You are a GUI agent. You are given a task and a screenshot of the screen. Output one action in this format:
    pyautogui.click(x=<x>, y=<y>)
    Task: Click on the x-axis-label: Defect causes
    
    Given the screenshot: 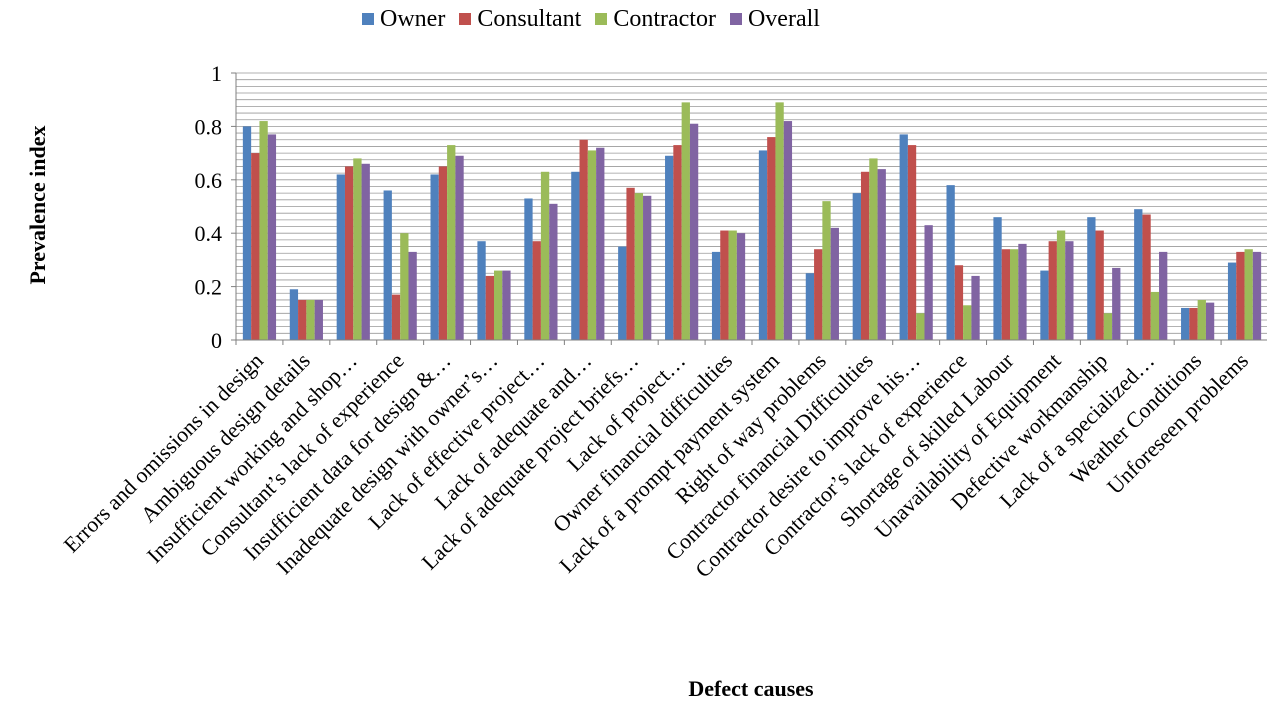 What is the action you would take?
    pyautogui.click(x=751, y=688)
    